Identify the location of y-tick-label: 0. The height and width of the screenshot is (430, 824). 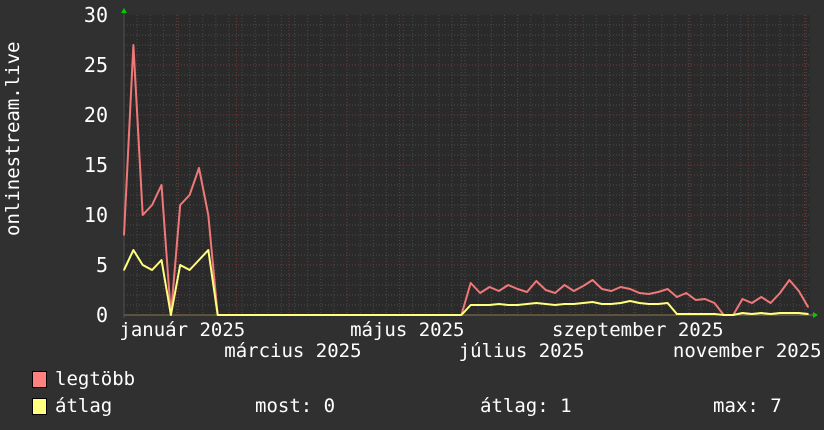
(102, 315).